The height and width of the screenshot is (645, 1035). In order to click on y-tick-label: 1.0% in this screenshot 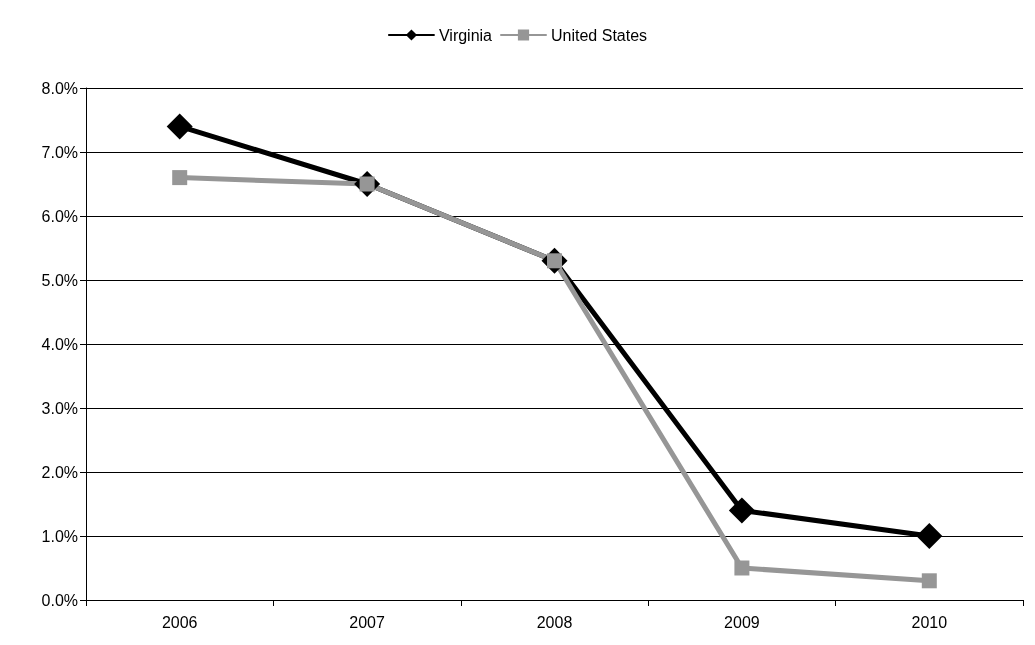, I will do `click(59, 536)`.